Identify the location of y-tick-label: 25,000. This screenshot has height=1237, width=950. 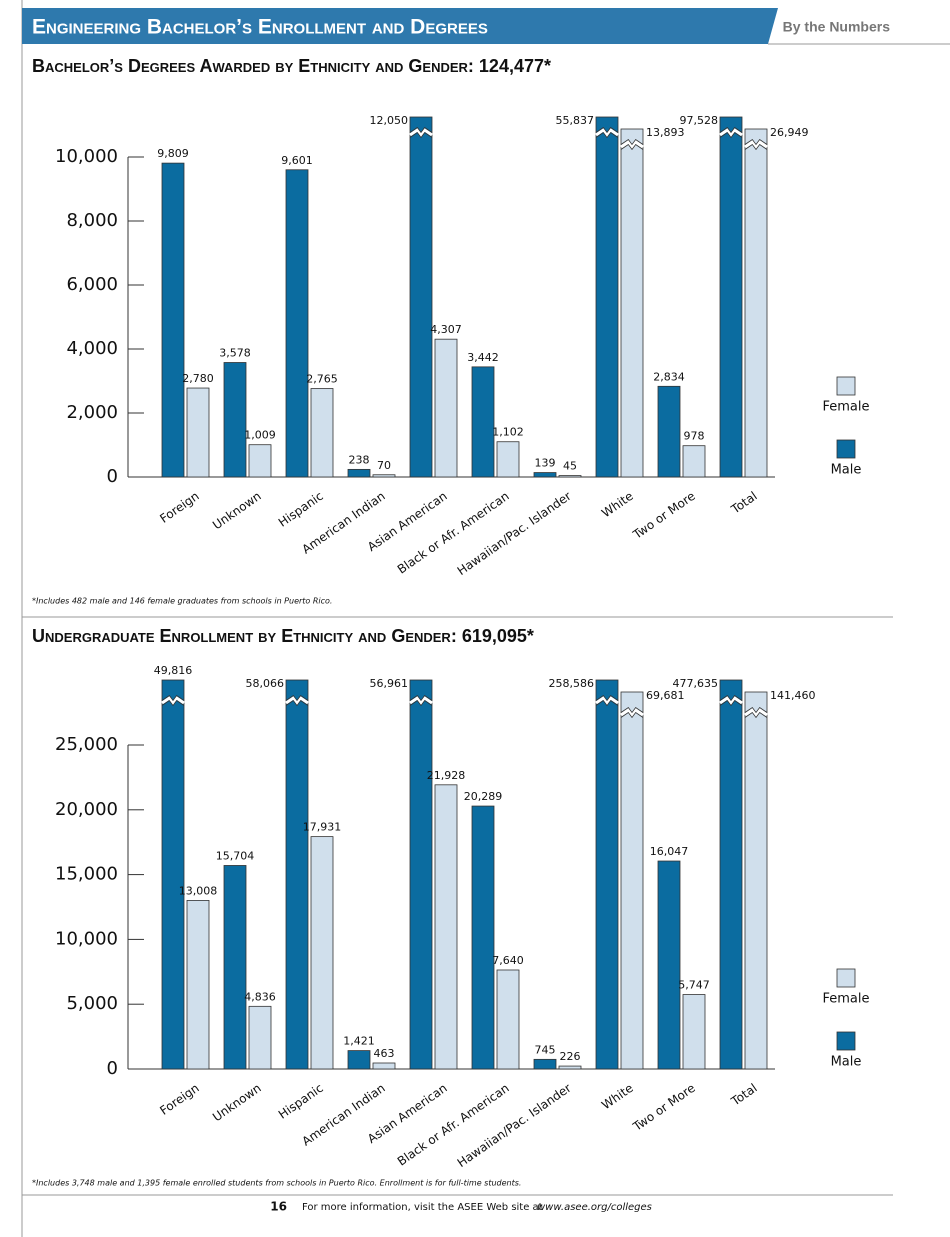
(86, 744).